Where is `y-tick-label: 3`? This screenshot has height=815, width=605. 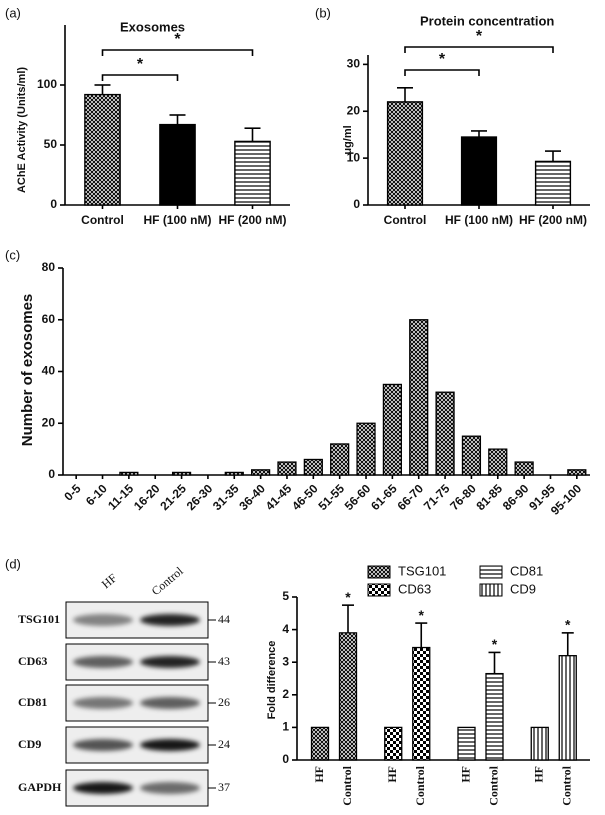
y-tick-label: 3 is located at coordinates (285, 661).